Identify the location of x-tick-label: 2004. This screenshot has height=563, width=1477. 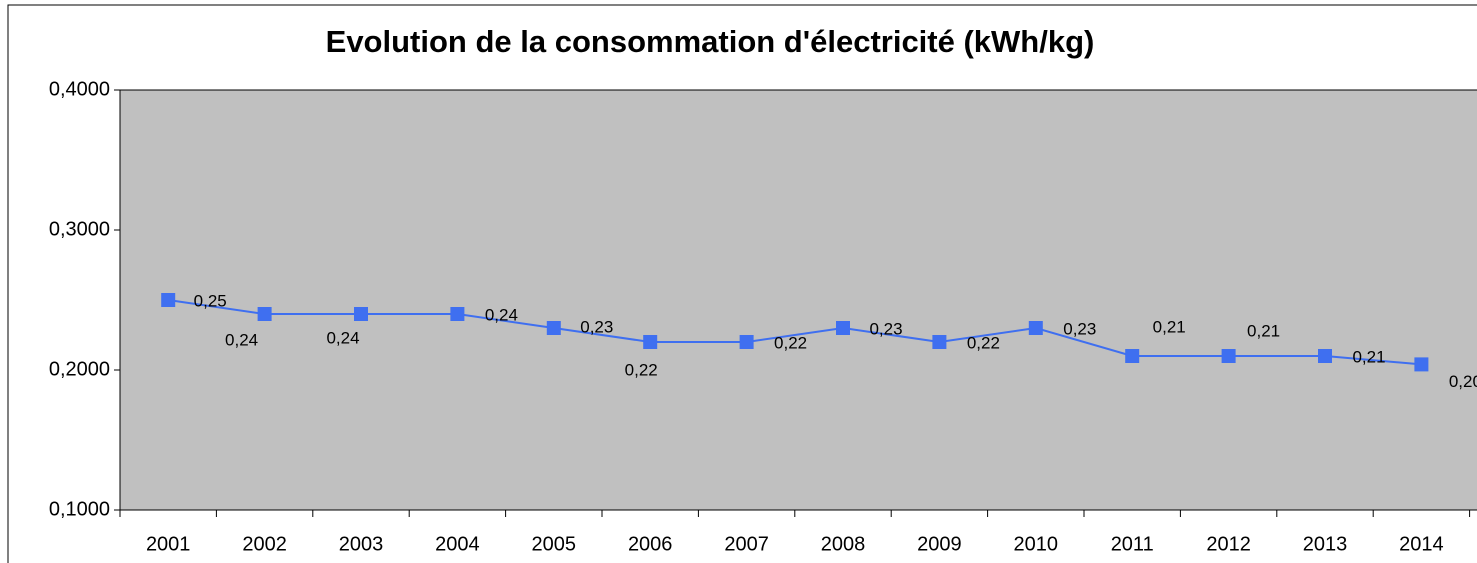
(457, 544).